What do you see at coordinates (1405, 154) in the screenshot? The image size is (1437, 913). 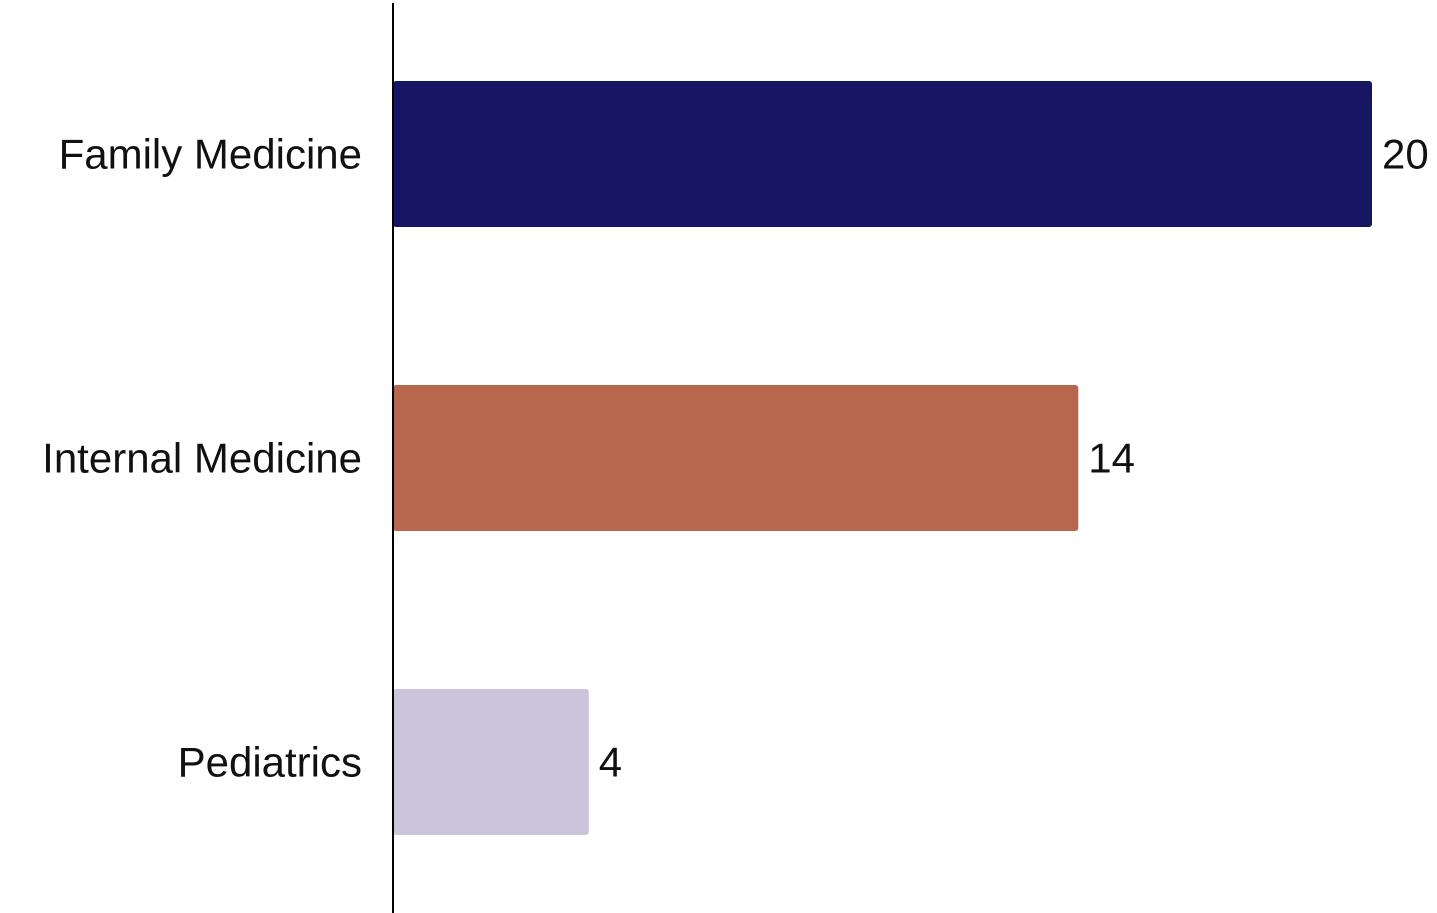 I see `value-label-family-medicine: 20` at bounding box center [1405, 154].